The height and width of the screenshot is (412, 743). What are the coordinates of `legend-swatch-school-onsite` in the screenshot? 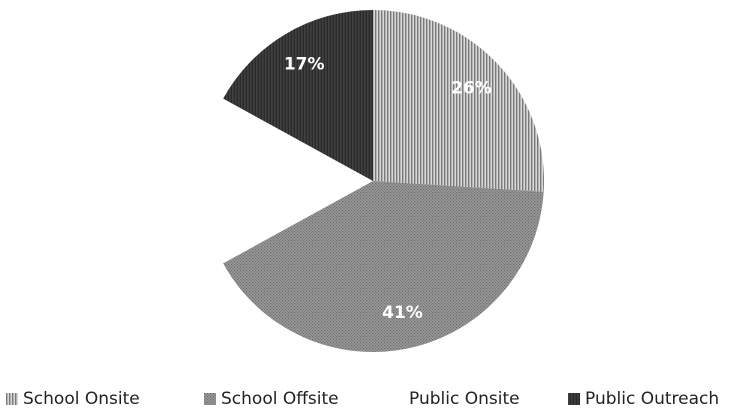 It's located at (12, 399).